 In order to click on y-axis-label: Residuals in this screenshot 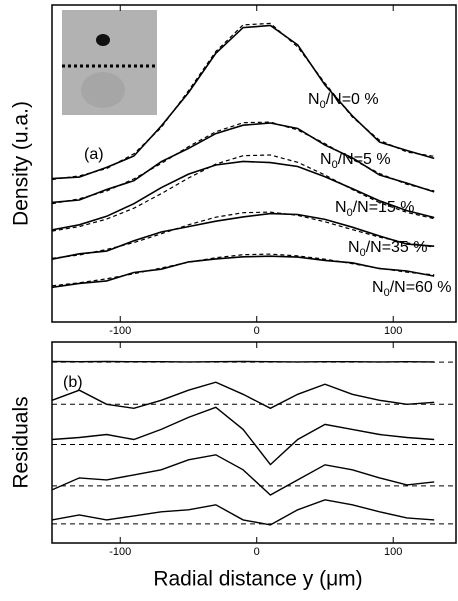, I will do `click(21, 442)`.